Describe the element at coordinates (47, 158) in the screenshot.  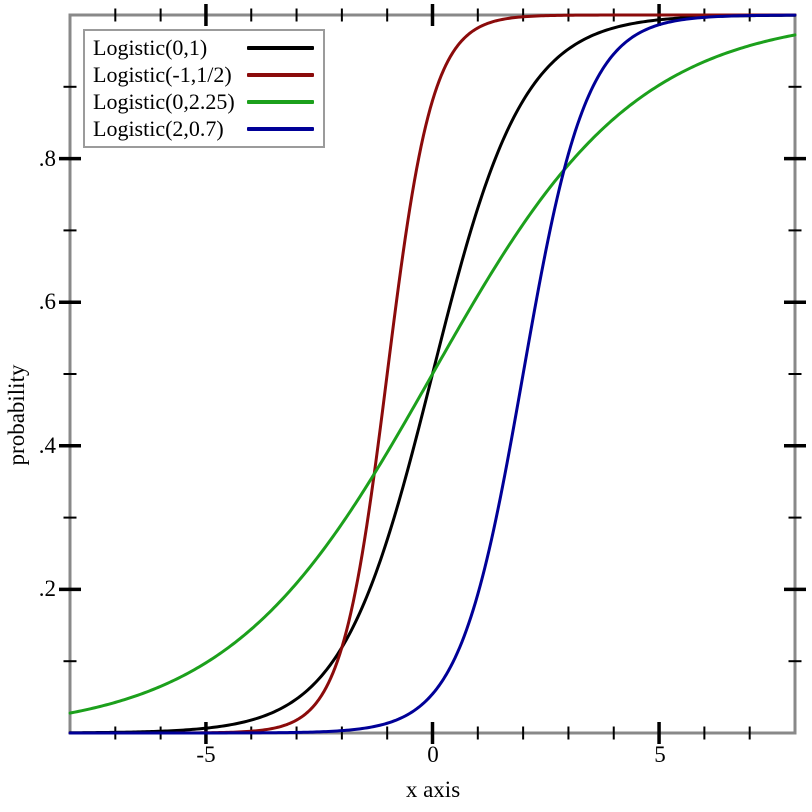
I see `y-tick-label: .8` at that location.